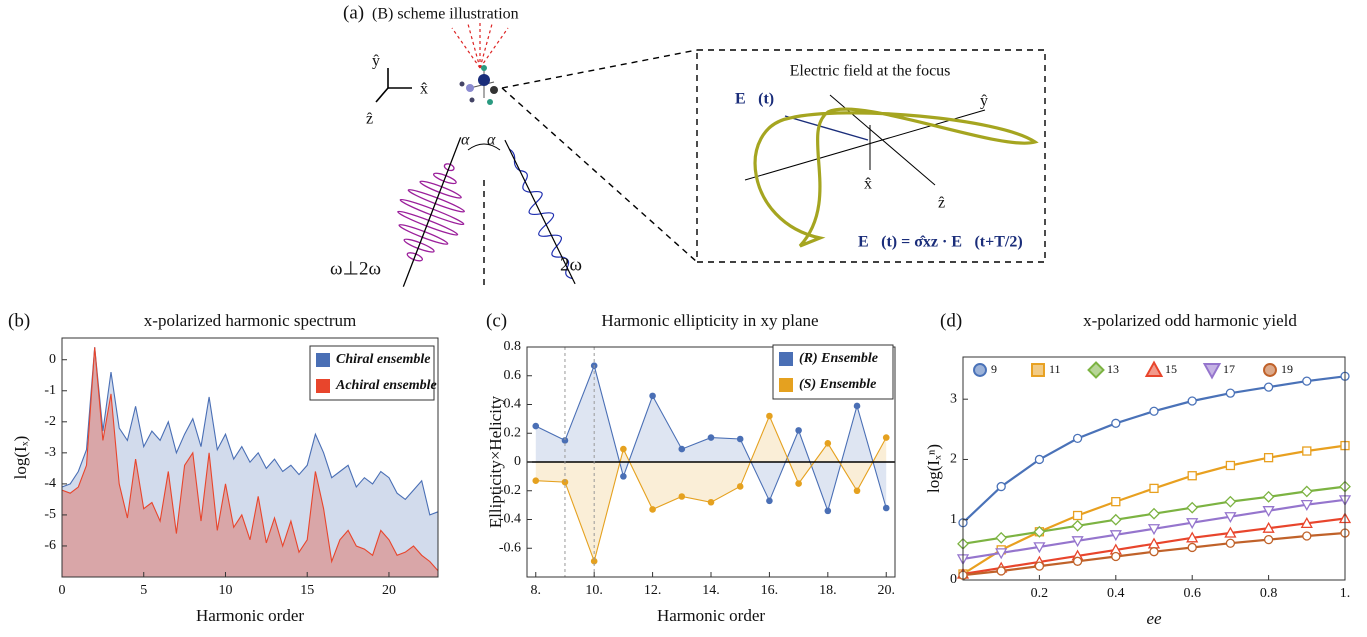 Image resolution: width=1367 pixels, height=637 pixels. What do you see at coordinates (510, 490) in the screenshot?
I see `y-tick-label: -0.2` at bounding box center [510, 490].